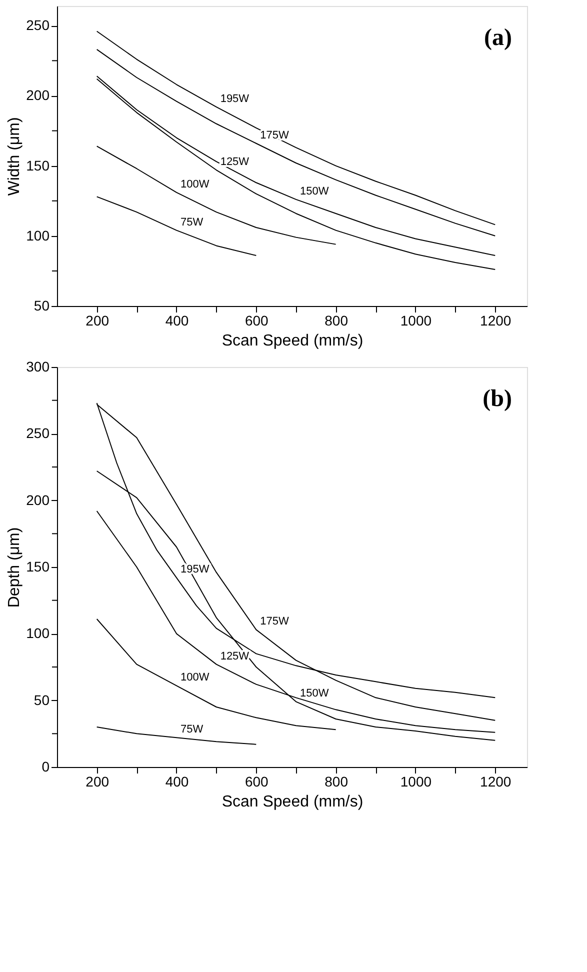  Describe the element at coordinates (498, 38) in the screenshot. I see `annotation: (a)` at that location.